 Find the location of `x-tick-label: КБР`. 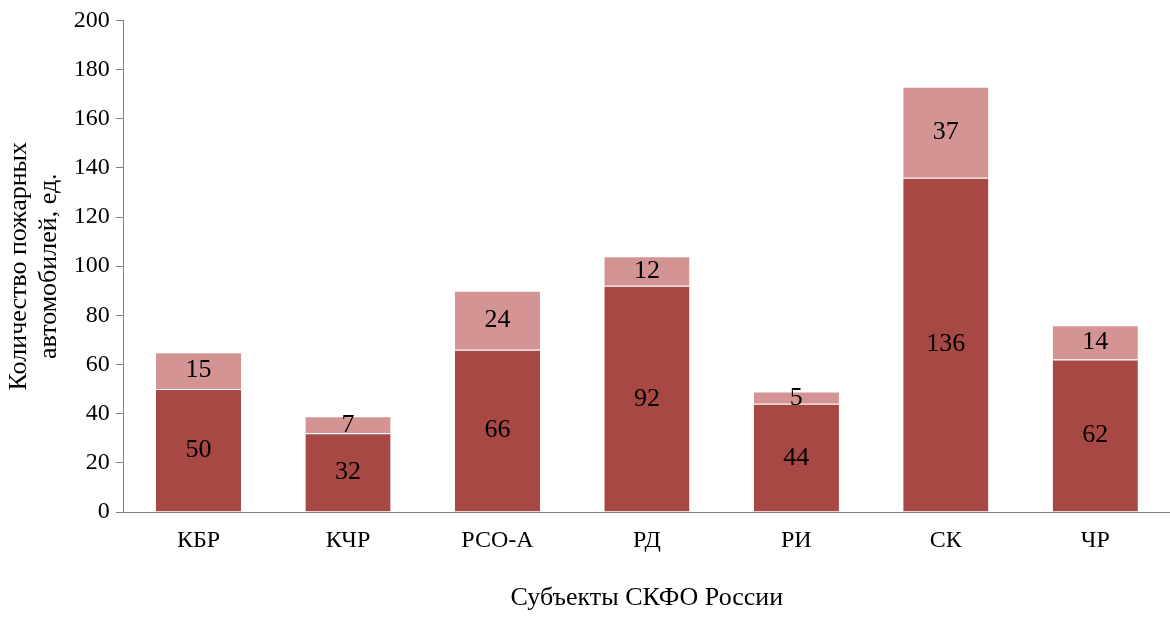

x-tick-label: КБР is located at coordinates (198, 538).